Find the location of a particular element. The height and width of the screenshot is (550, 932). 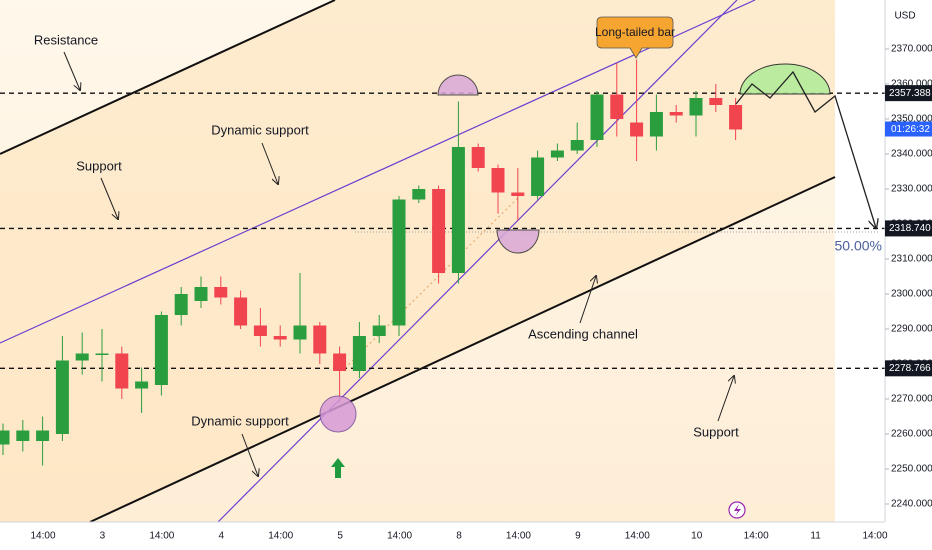

x-tick-label: 9 is located at coordinates (578, 536).